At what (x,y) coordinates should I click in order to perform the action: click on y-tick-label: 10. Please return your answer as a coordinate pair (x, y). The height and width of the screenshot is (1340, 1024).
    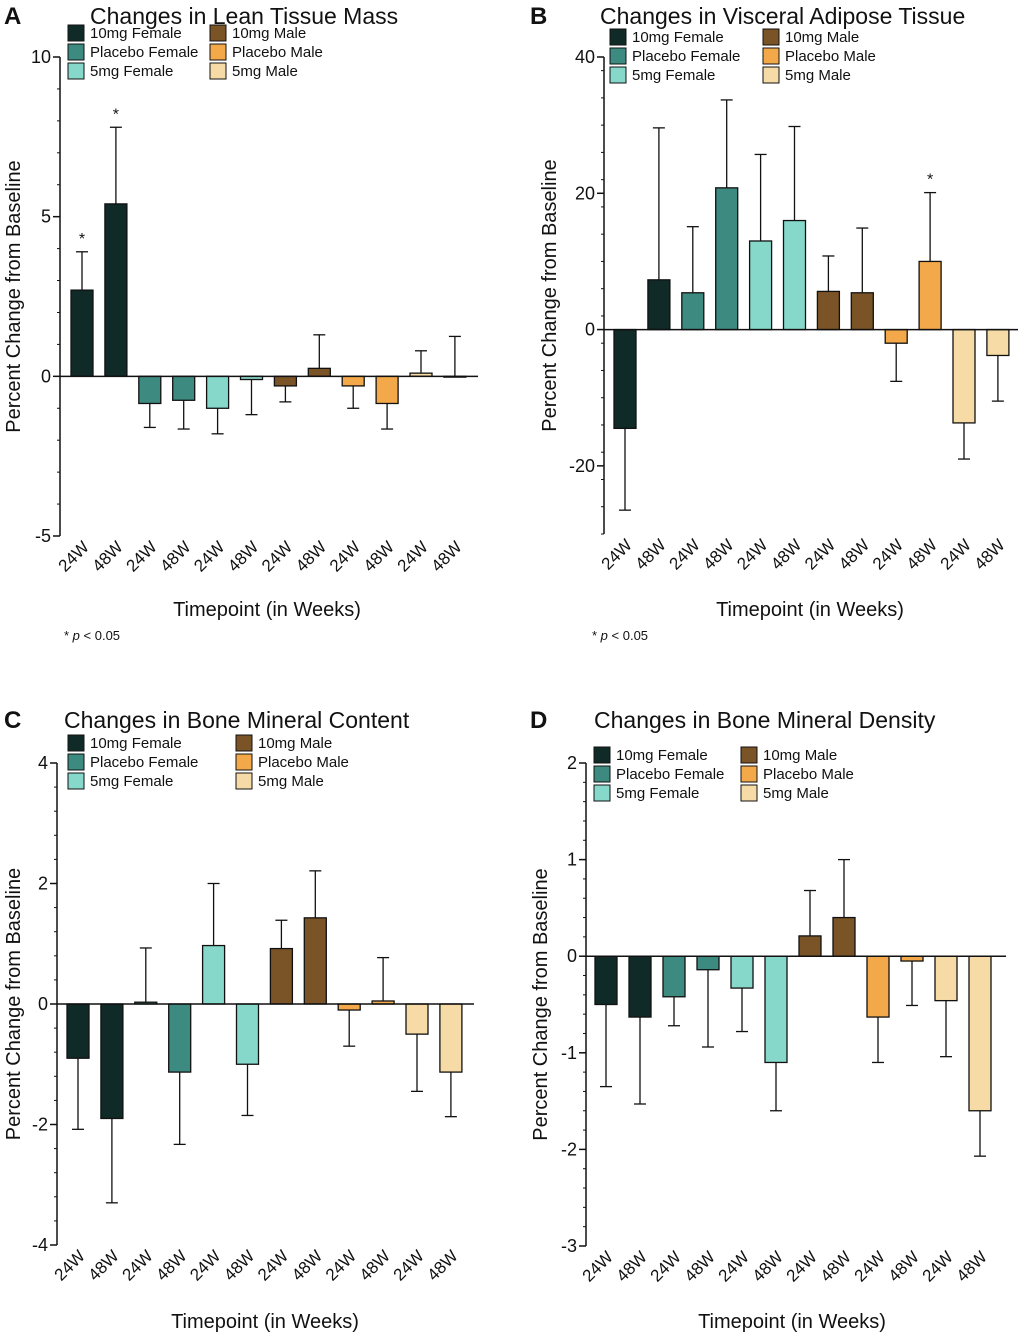
    Looking at the image, I should click on (41, 57).